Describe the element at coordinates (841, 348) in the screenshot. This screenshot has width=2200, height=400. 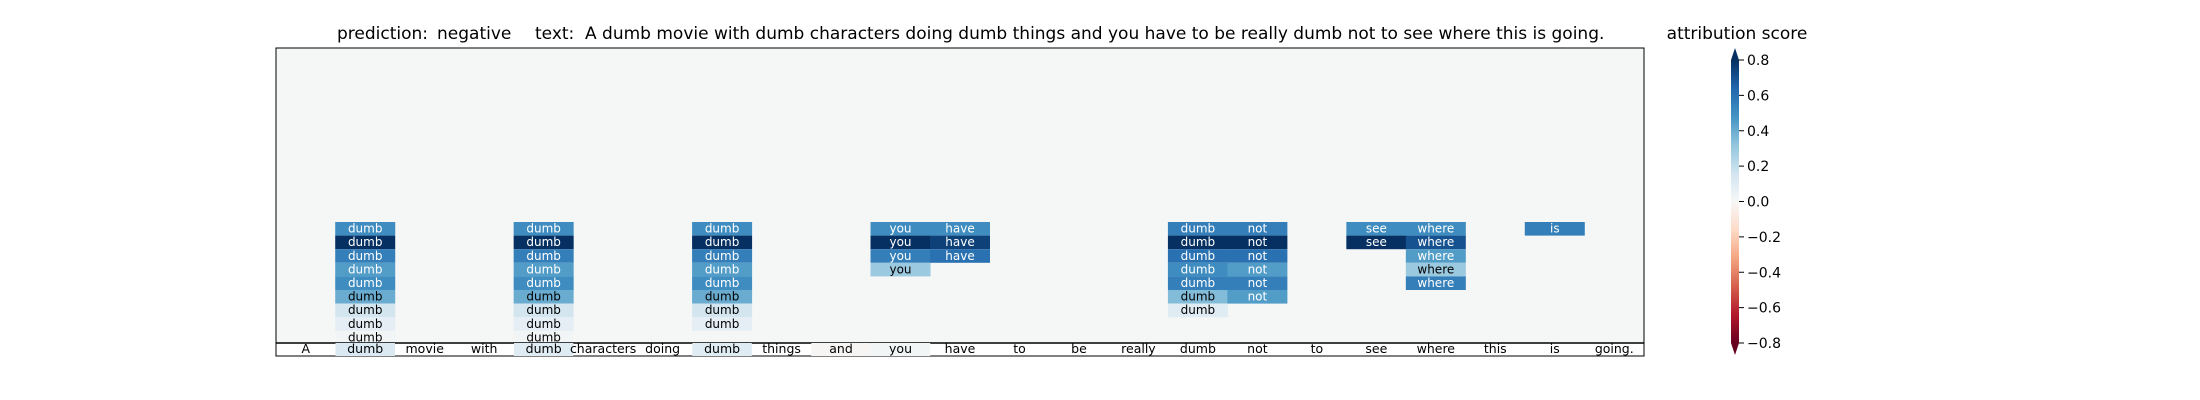
I see `token-label: and` at that location.